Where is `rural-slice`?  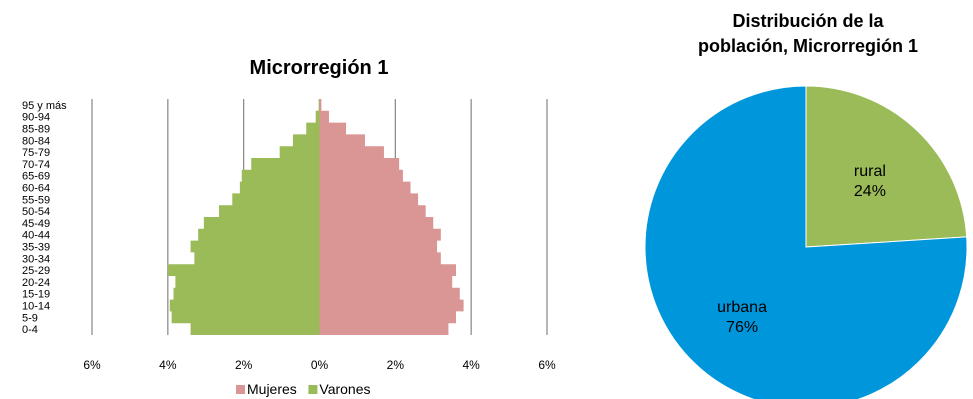 rural-slice is located at coordinates (886, 166).